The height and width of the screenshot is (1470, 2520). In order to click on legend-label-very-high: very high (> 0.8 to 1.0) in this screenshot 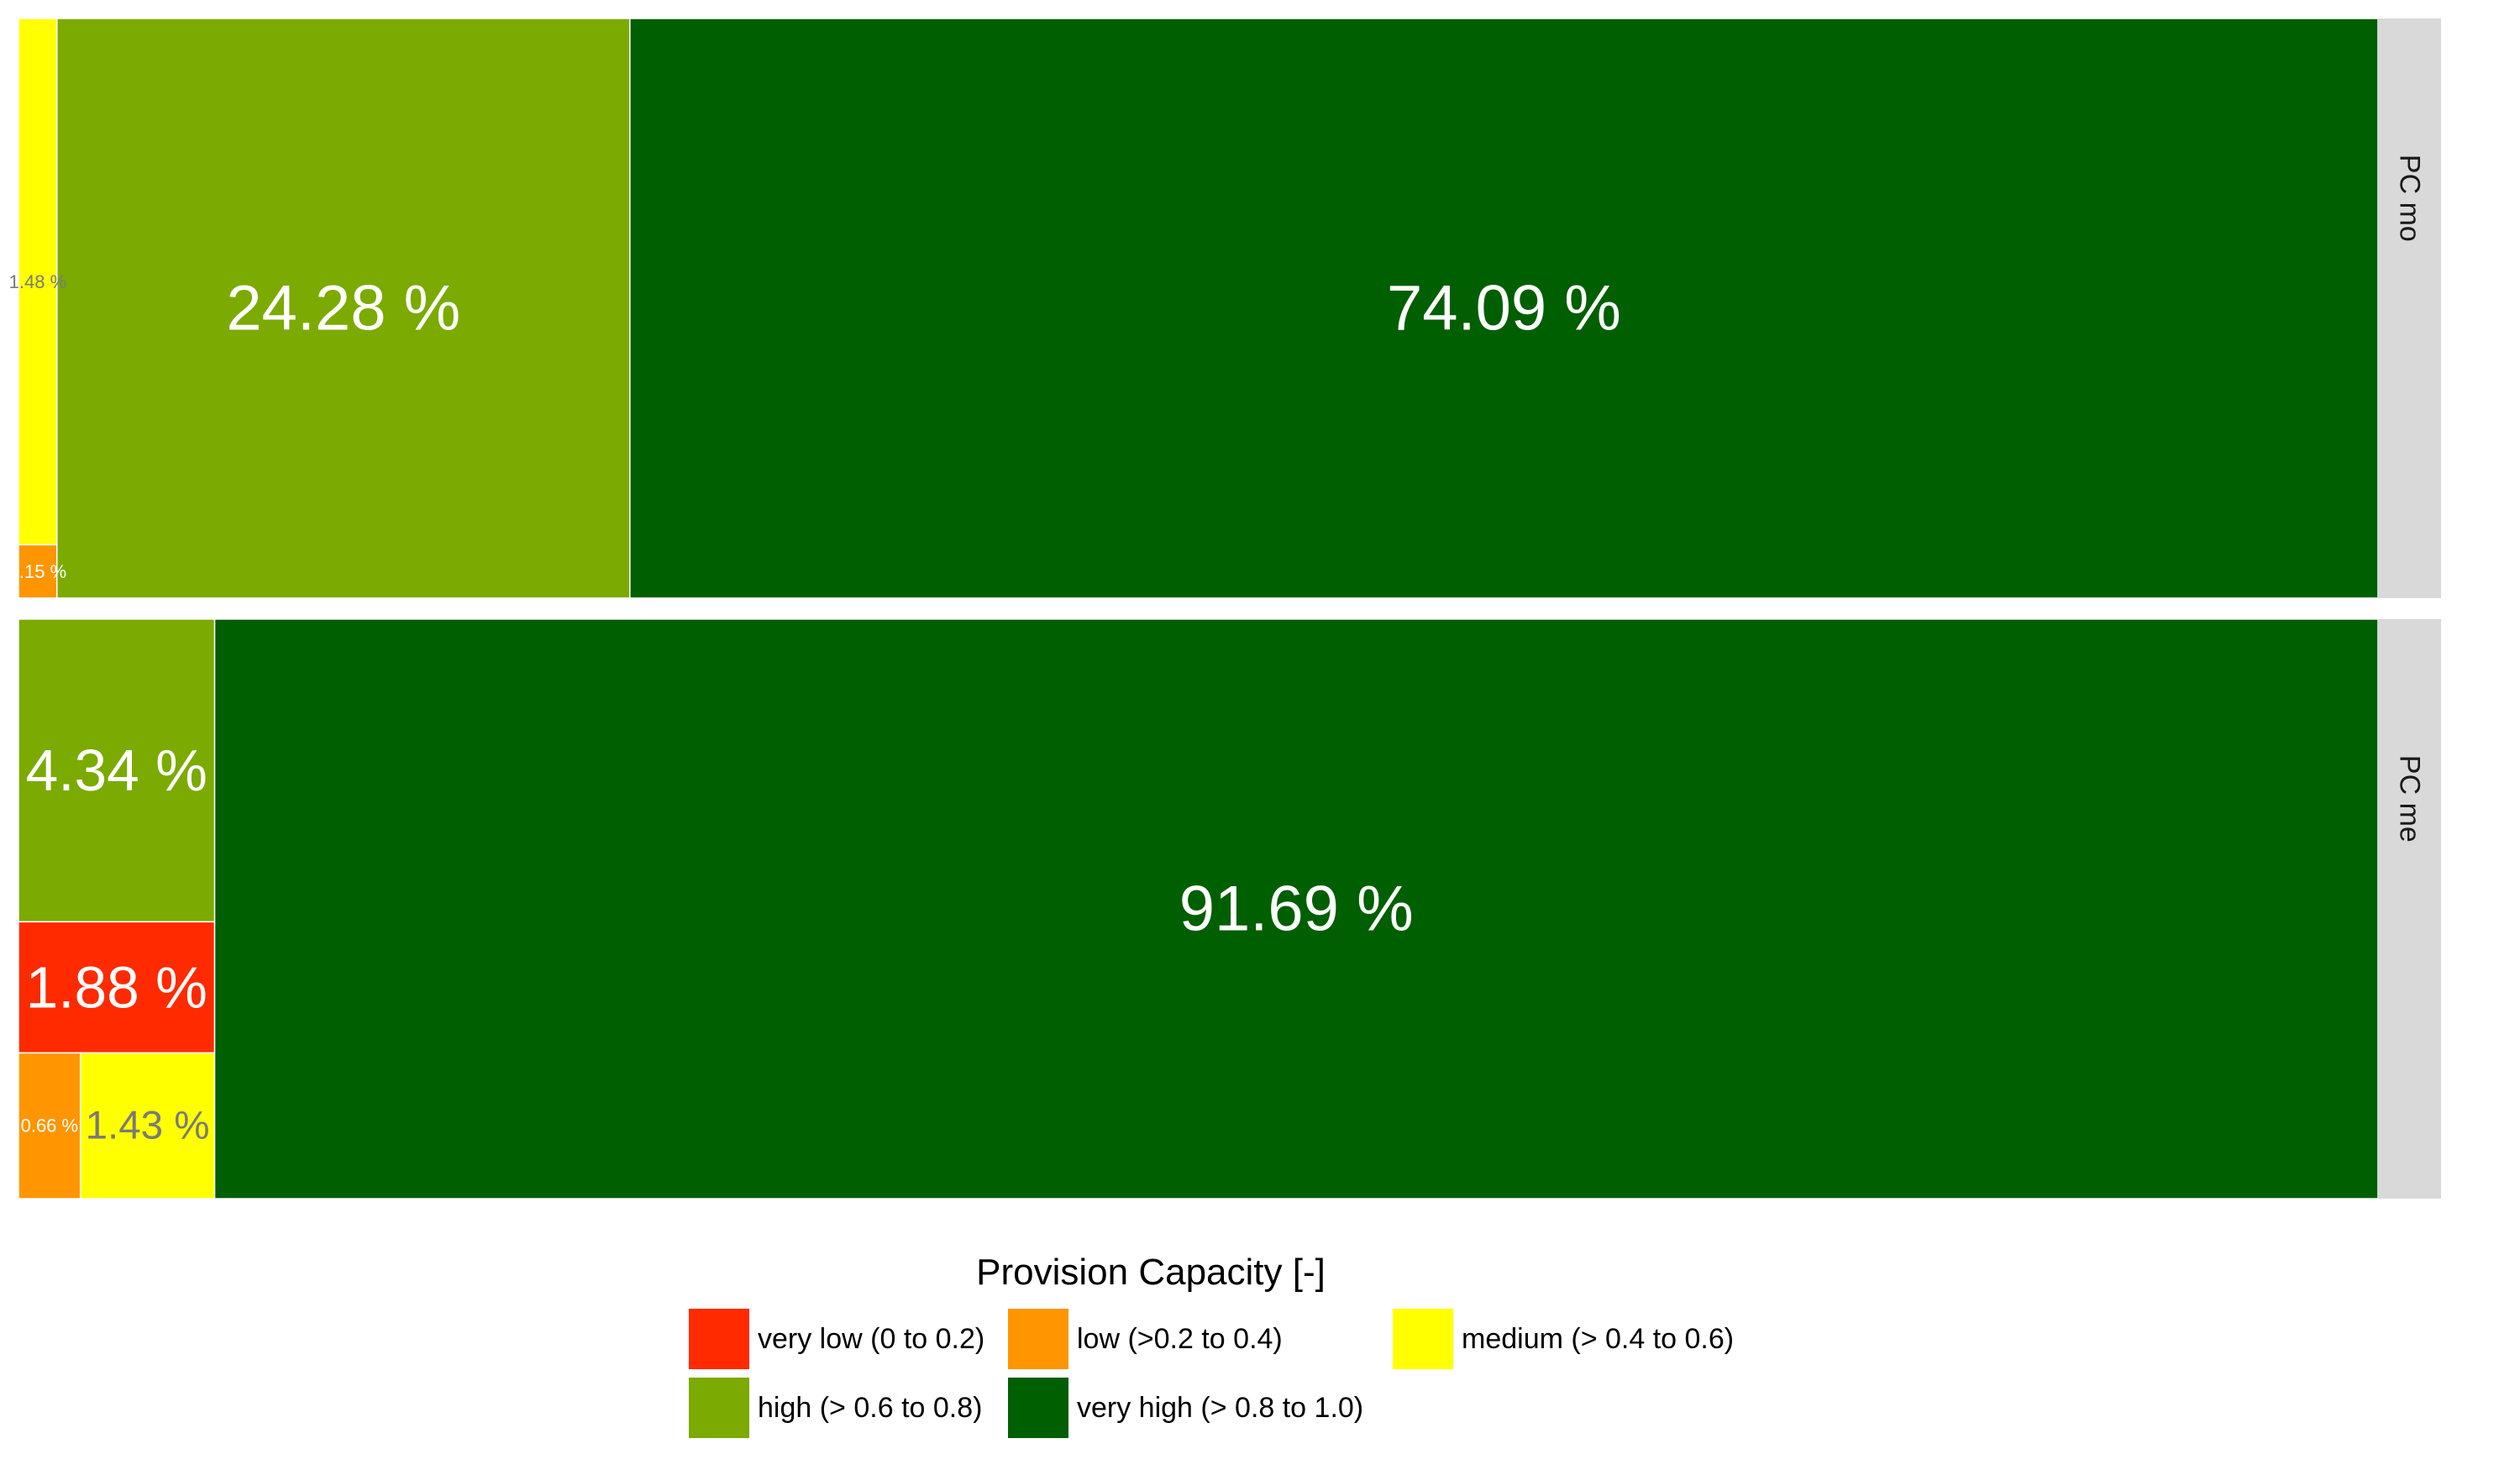, I will do `click(1220, 1407)`.